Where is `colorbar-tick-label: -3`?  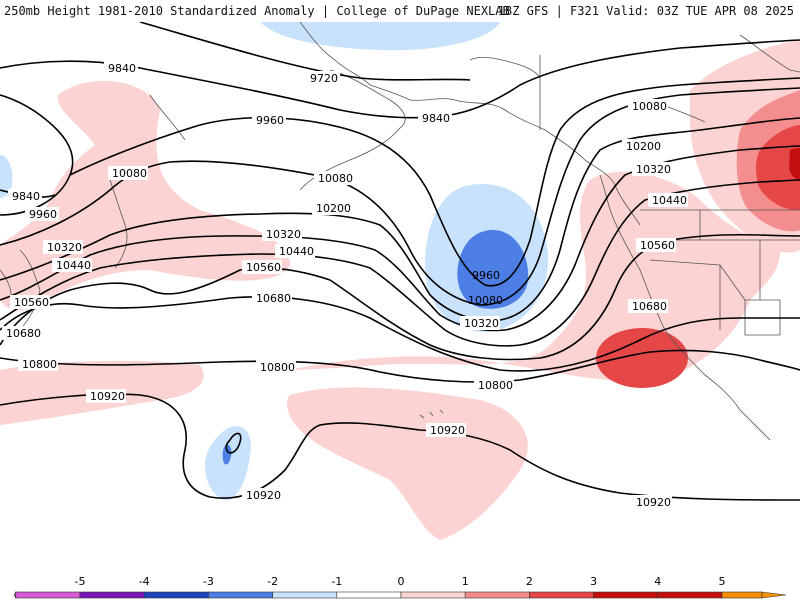 colorbar-tick-label: -3 is located at coordinates (208, 581).